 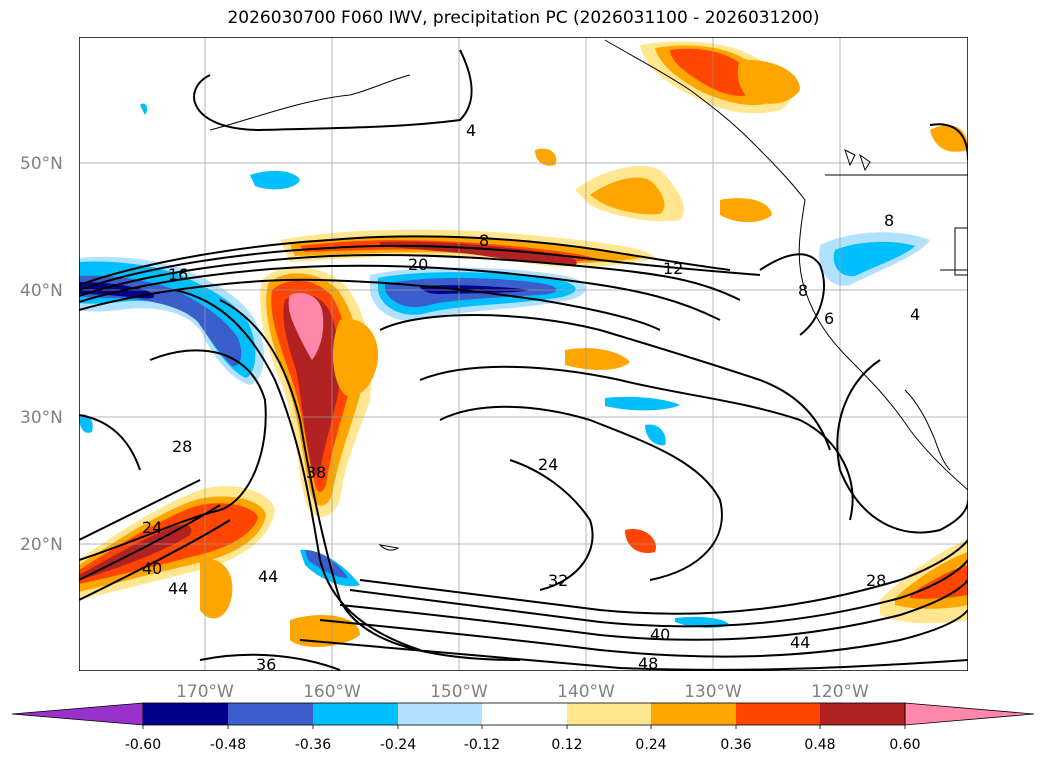 I want to click on colorbar-tick-label: -0.24, so click(x=398, y=745).